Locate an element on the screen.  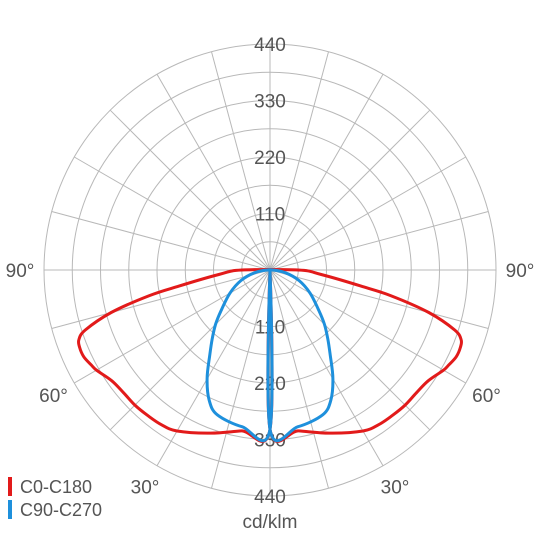
legend: C0-C180 C90-C270 is located at coordinates (55, 498).